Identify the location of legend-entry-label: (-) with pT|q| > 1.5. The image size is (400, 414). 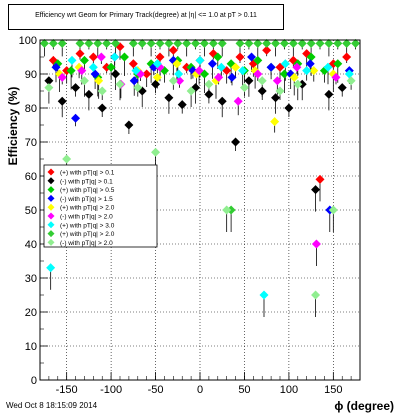
(86, 199).